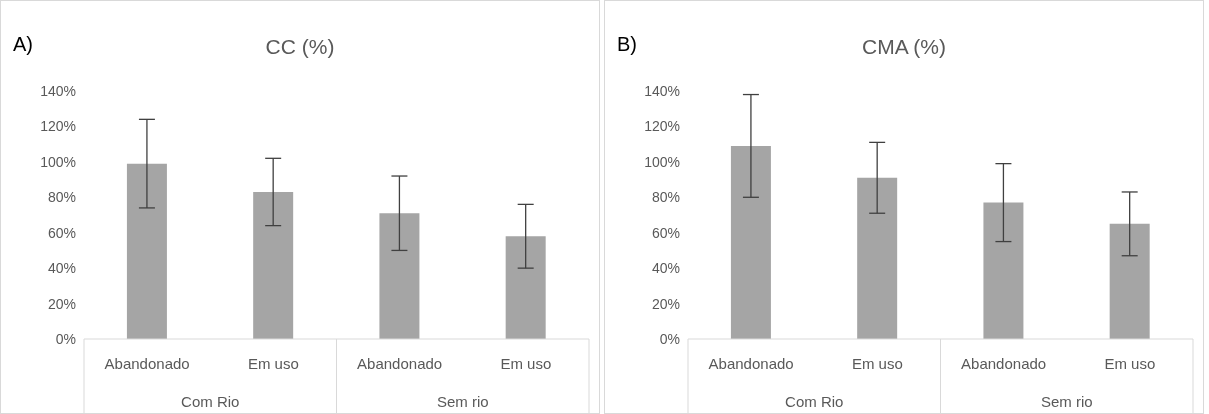 This screenshot has width=1209, height=414. I want to click on text: A), so click(23, 44).